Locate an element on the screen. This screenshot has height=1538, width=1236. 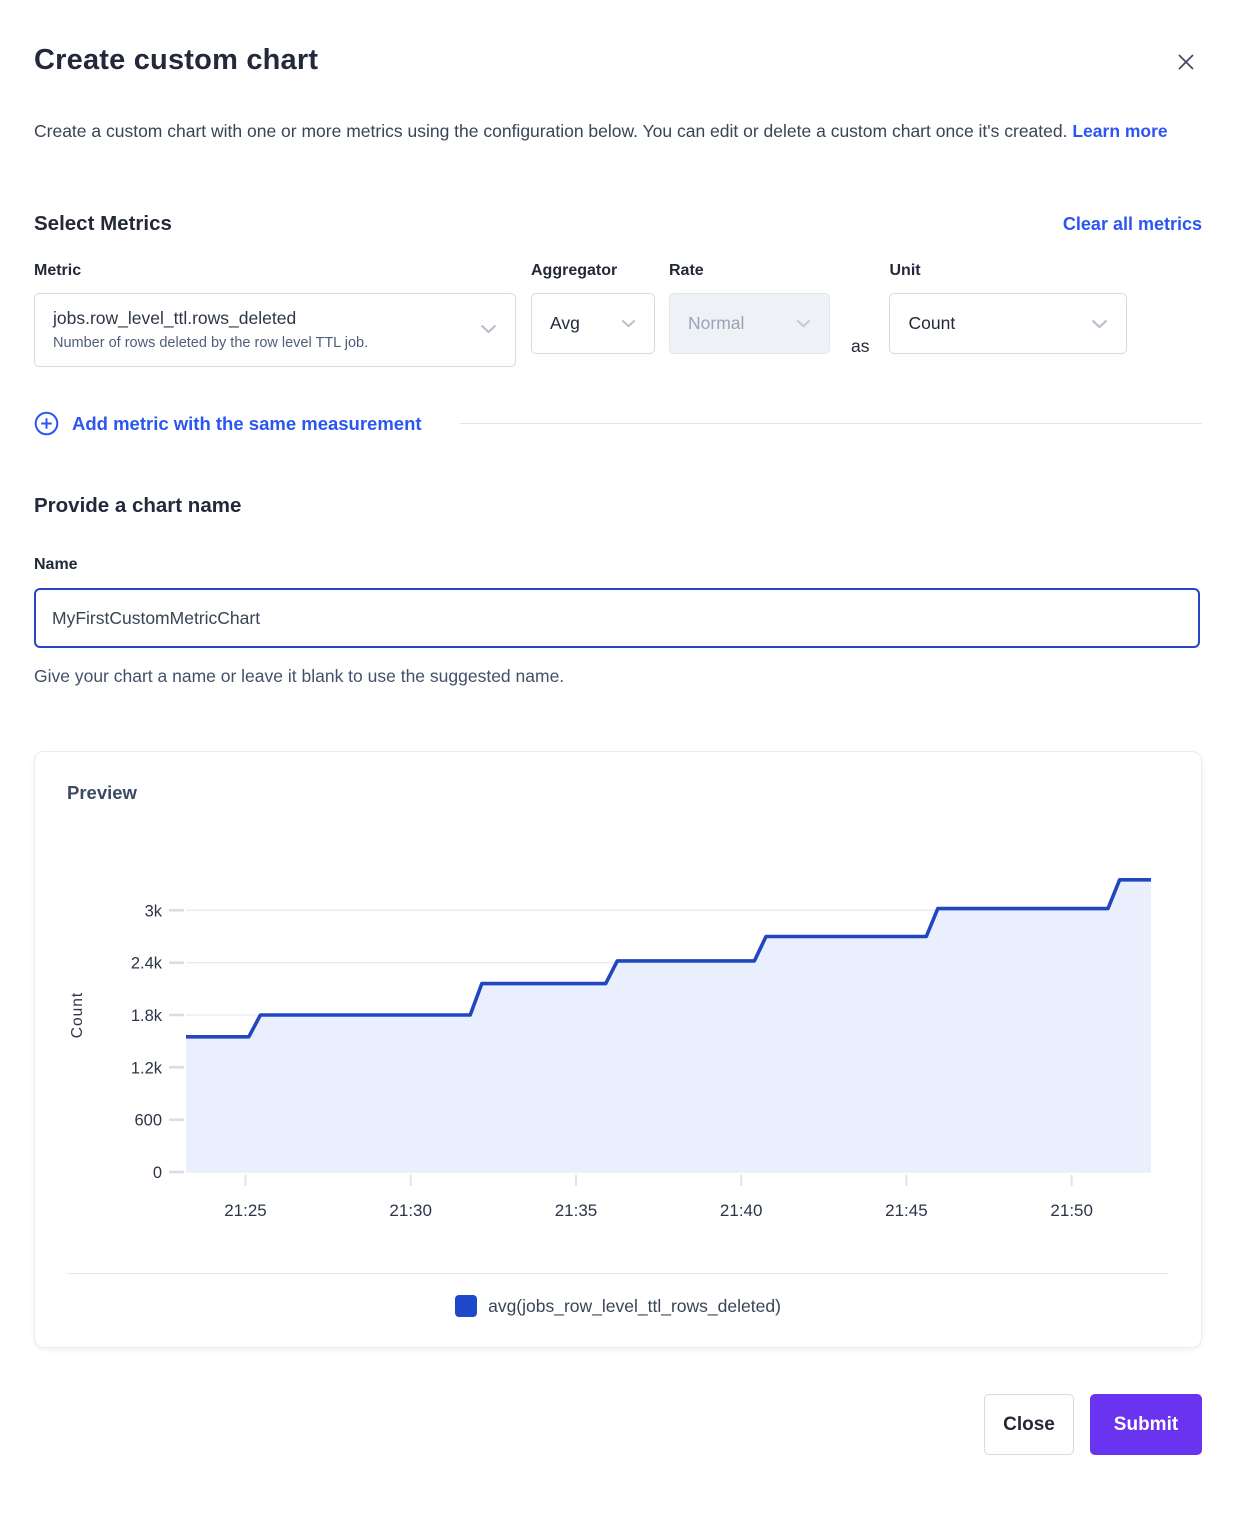
add-metric-button: Add metric with the same measurement is located at coordinates (228, 423).